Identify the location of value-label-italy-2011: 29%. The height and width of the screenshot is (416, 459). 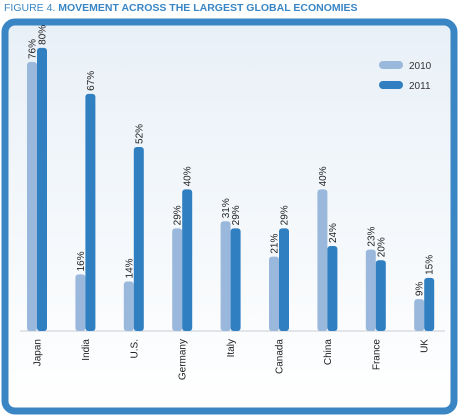
(236, 215).